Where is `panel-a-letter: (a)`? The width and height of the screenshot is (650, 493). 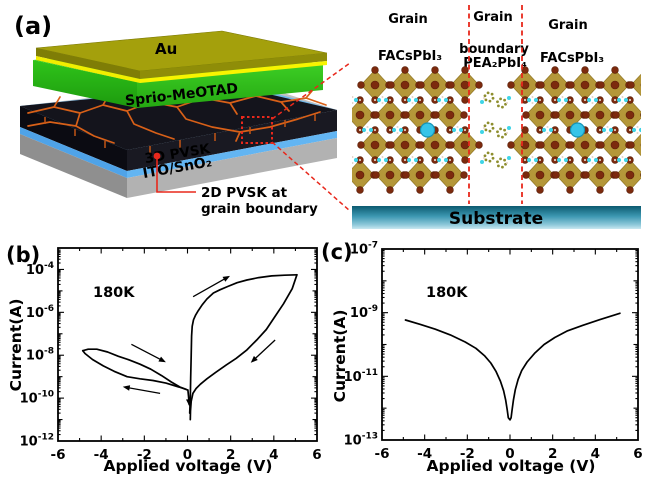
panel-a-letter: (a) is located at coordinates (33, 26).